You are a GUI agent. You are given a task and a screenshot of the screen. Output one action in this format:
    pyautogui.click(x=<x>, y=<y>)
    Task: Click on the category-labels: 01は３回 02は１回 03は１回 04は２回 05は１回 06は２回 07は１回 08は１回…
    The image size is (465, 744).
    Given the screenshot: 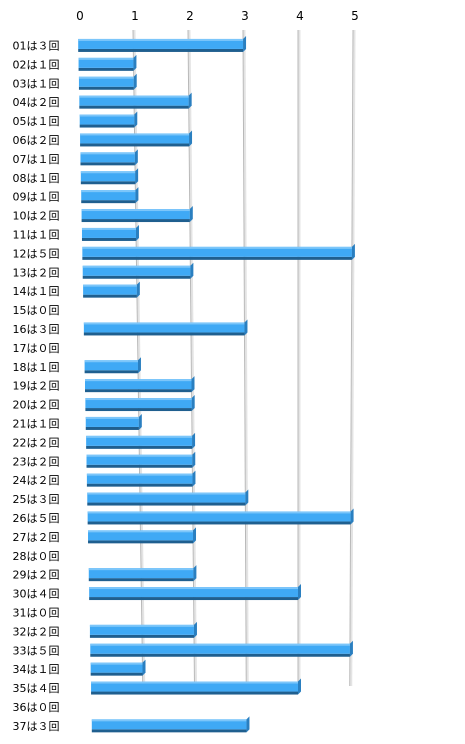 What is the action you would take?
    pyautogui.click(x=36, y=385)
    